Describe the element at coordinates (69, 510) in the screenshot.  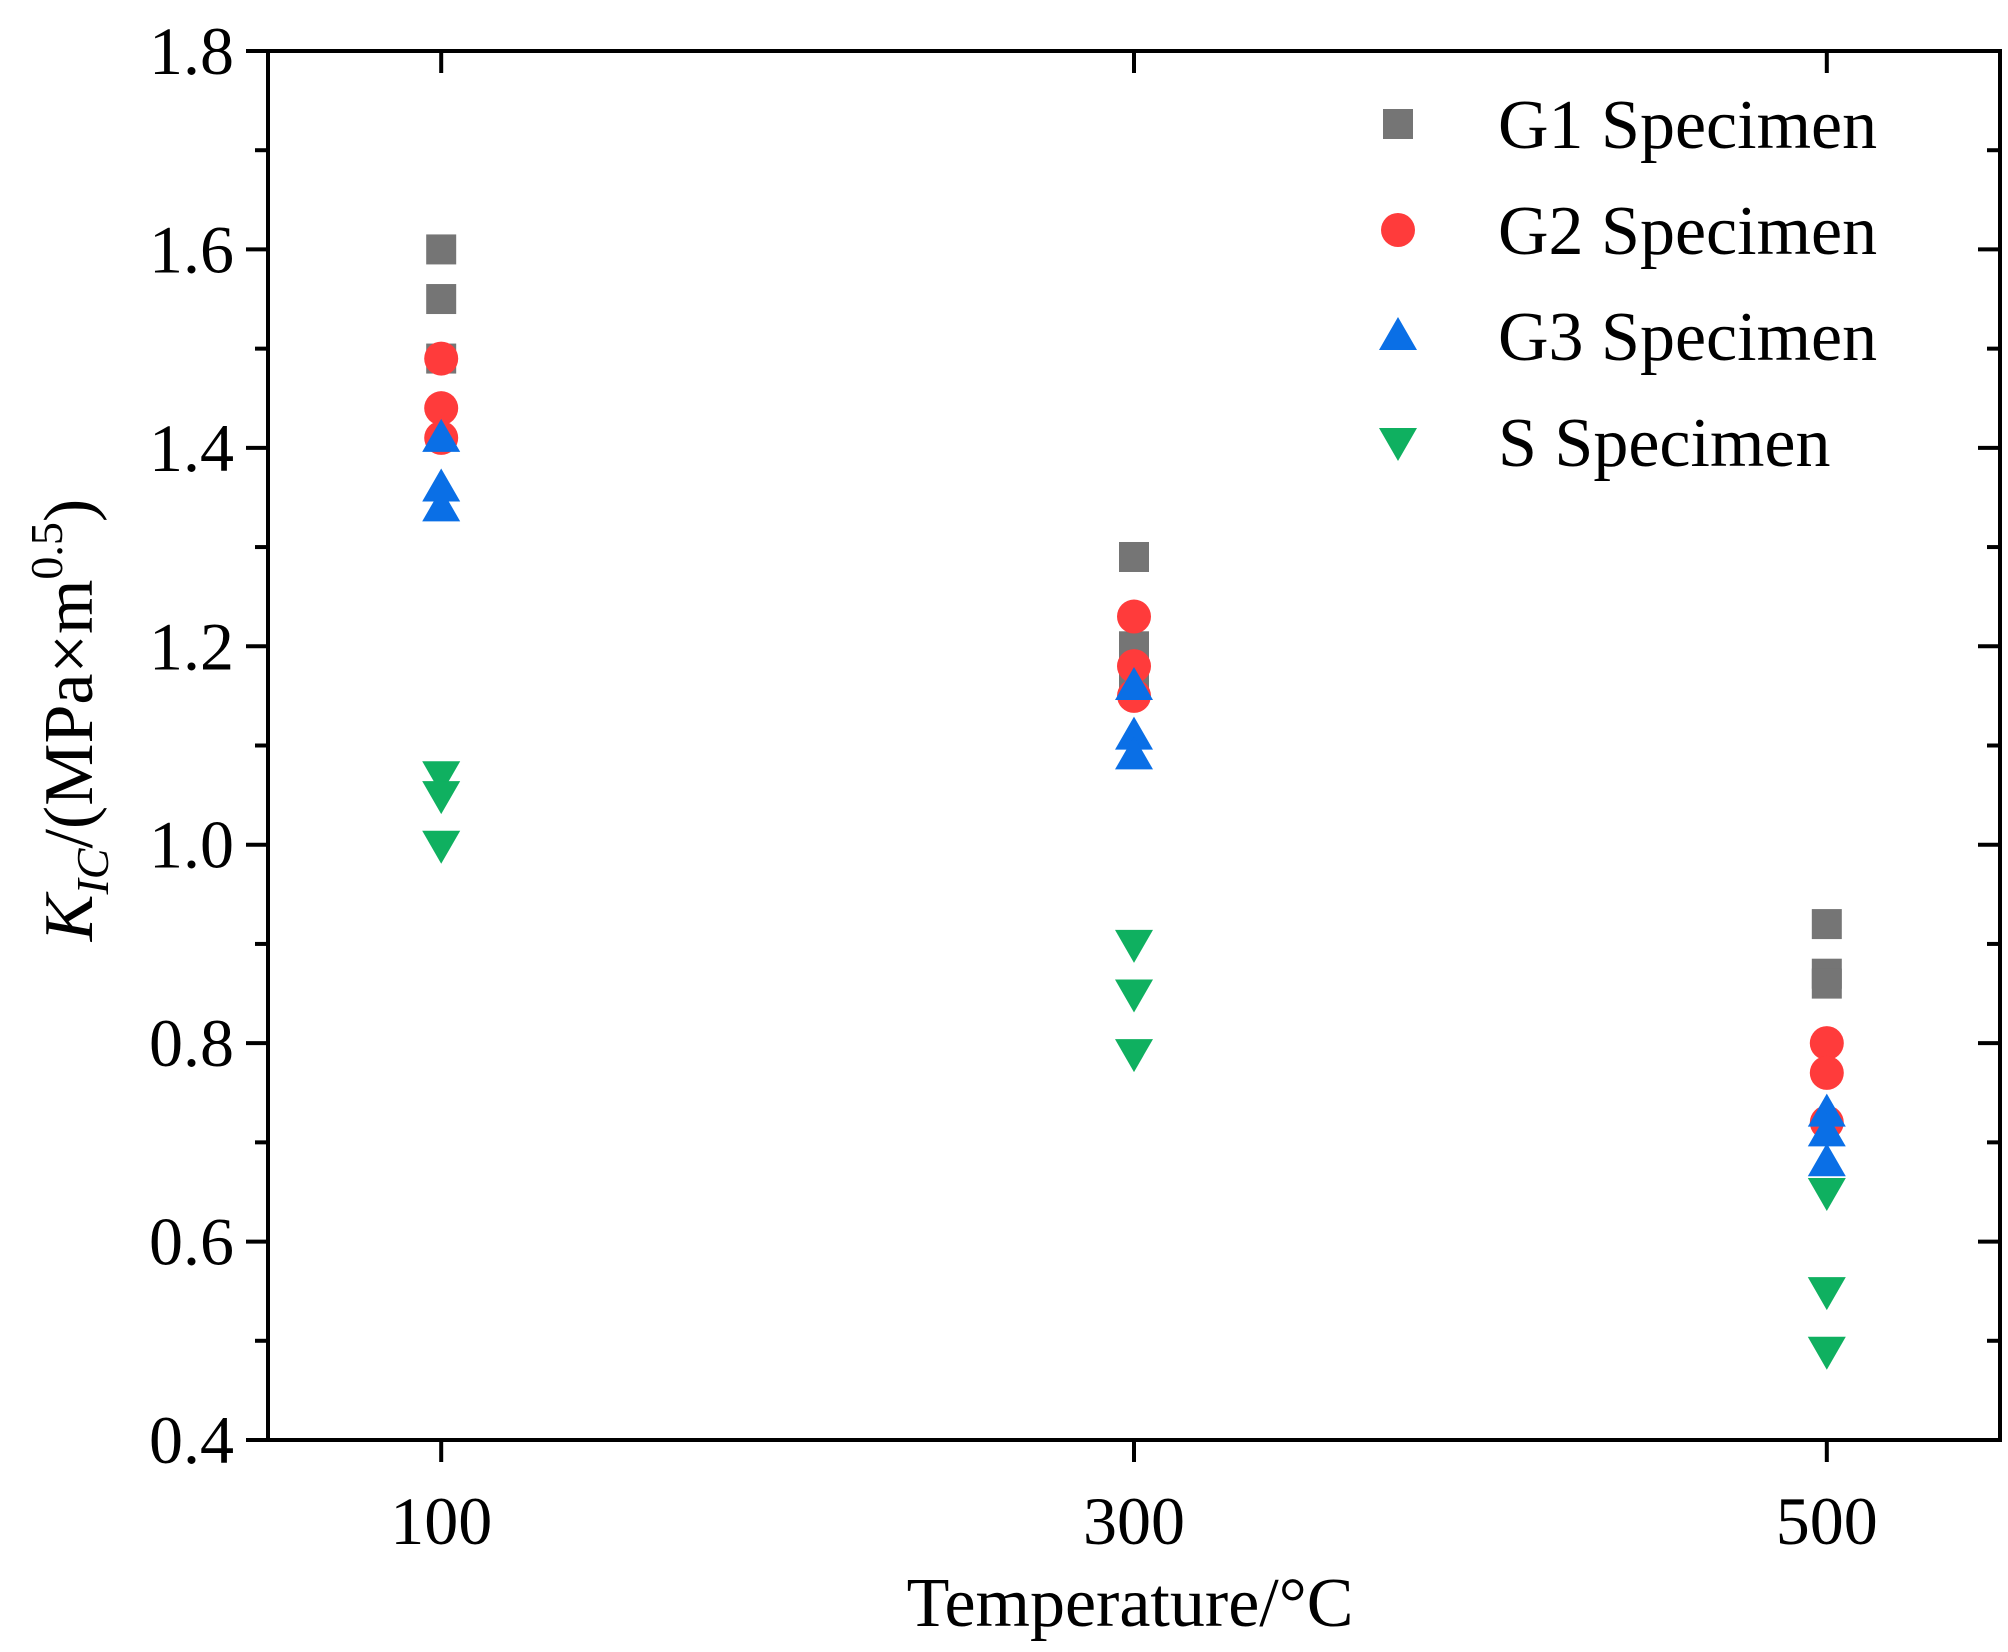
I see `y-axis-unit-close: )` at that location.